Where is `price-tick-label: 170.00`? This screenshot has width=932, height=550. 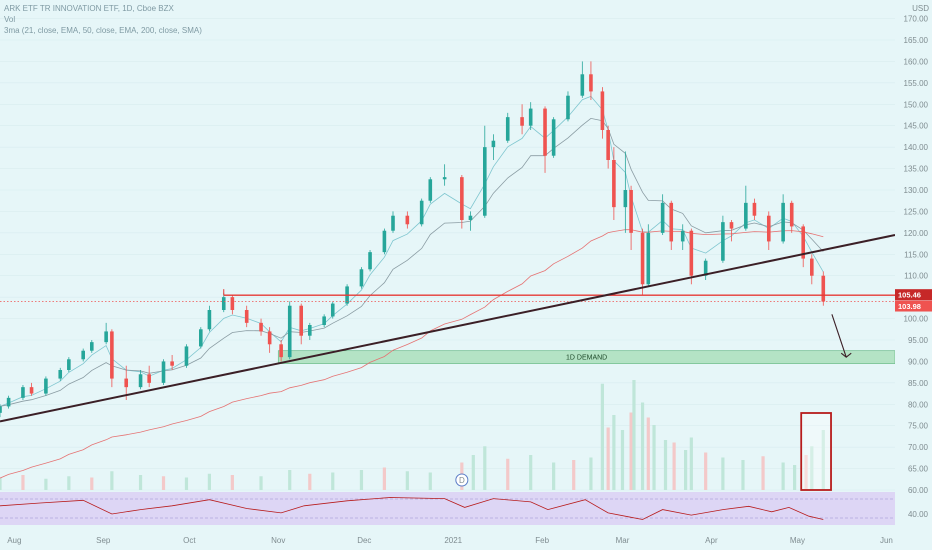
price-tick-label: 170.00 is located at coordinates (916, 19).